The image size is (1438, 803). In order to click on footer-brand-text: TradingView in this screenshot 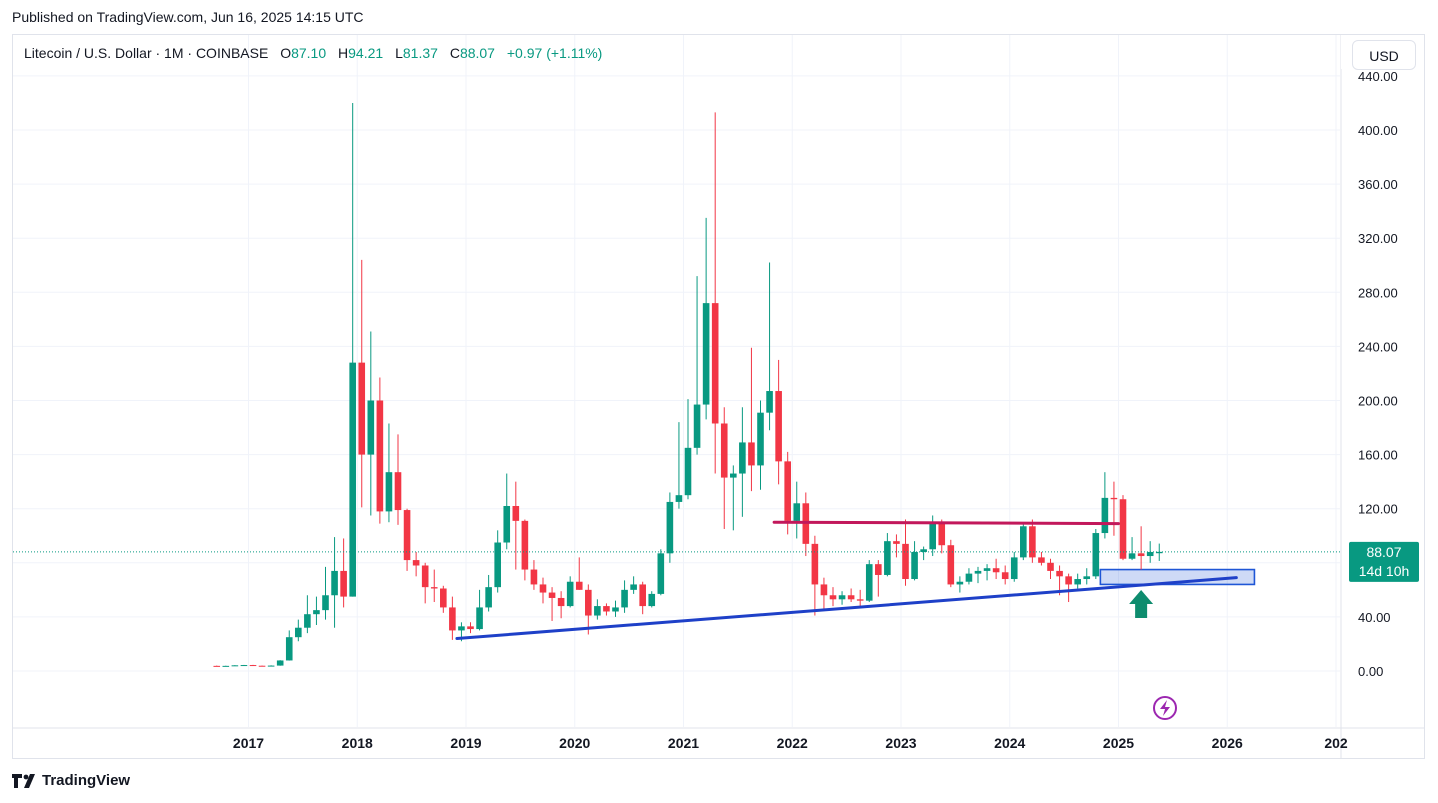, I will do `click(86, 780)`.